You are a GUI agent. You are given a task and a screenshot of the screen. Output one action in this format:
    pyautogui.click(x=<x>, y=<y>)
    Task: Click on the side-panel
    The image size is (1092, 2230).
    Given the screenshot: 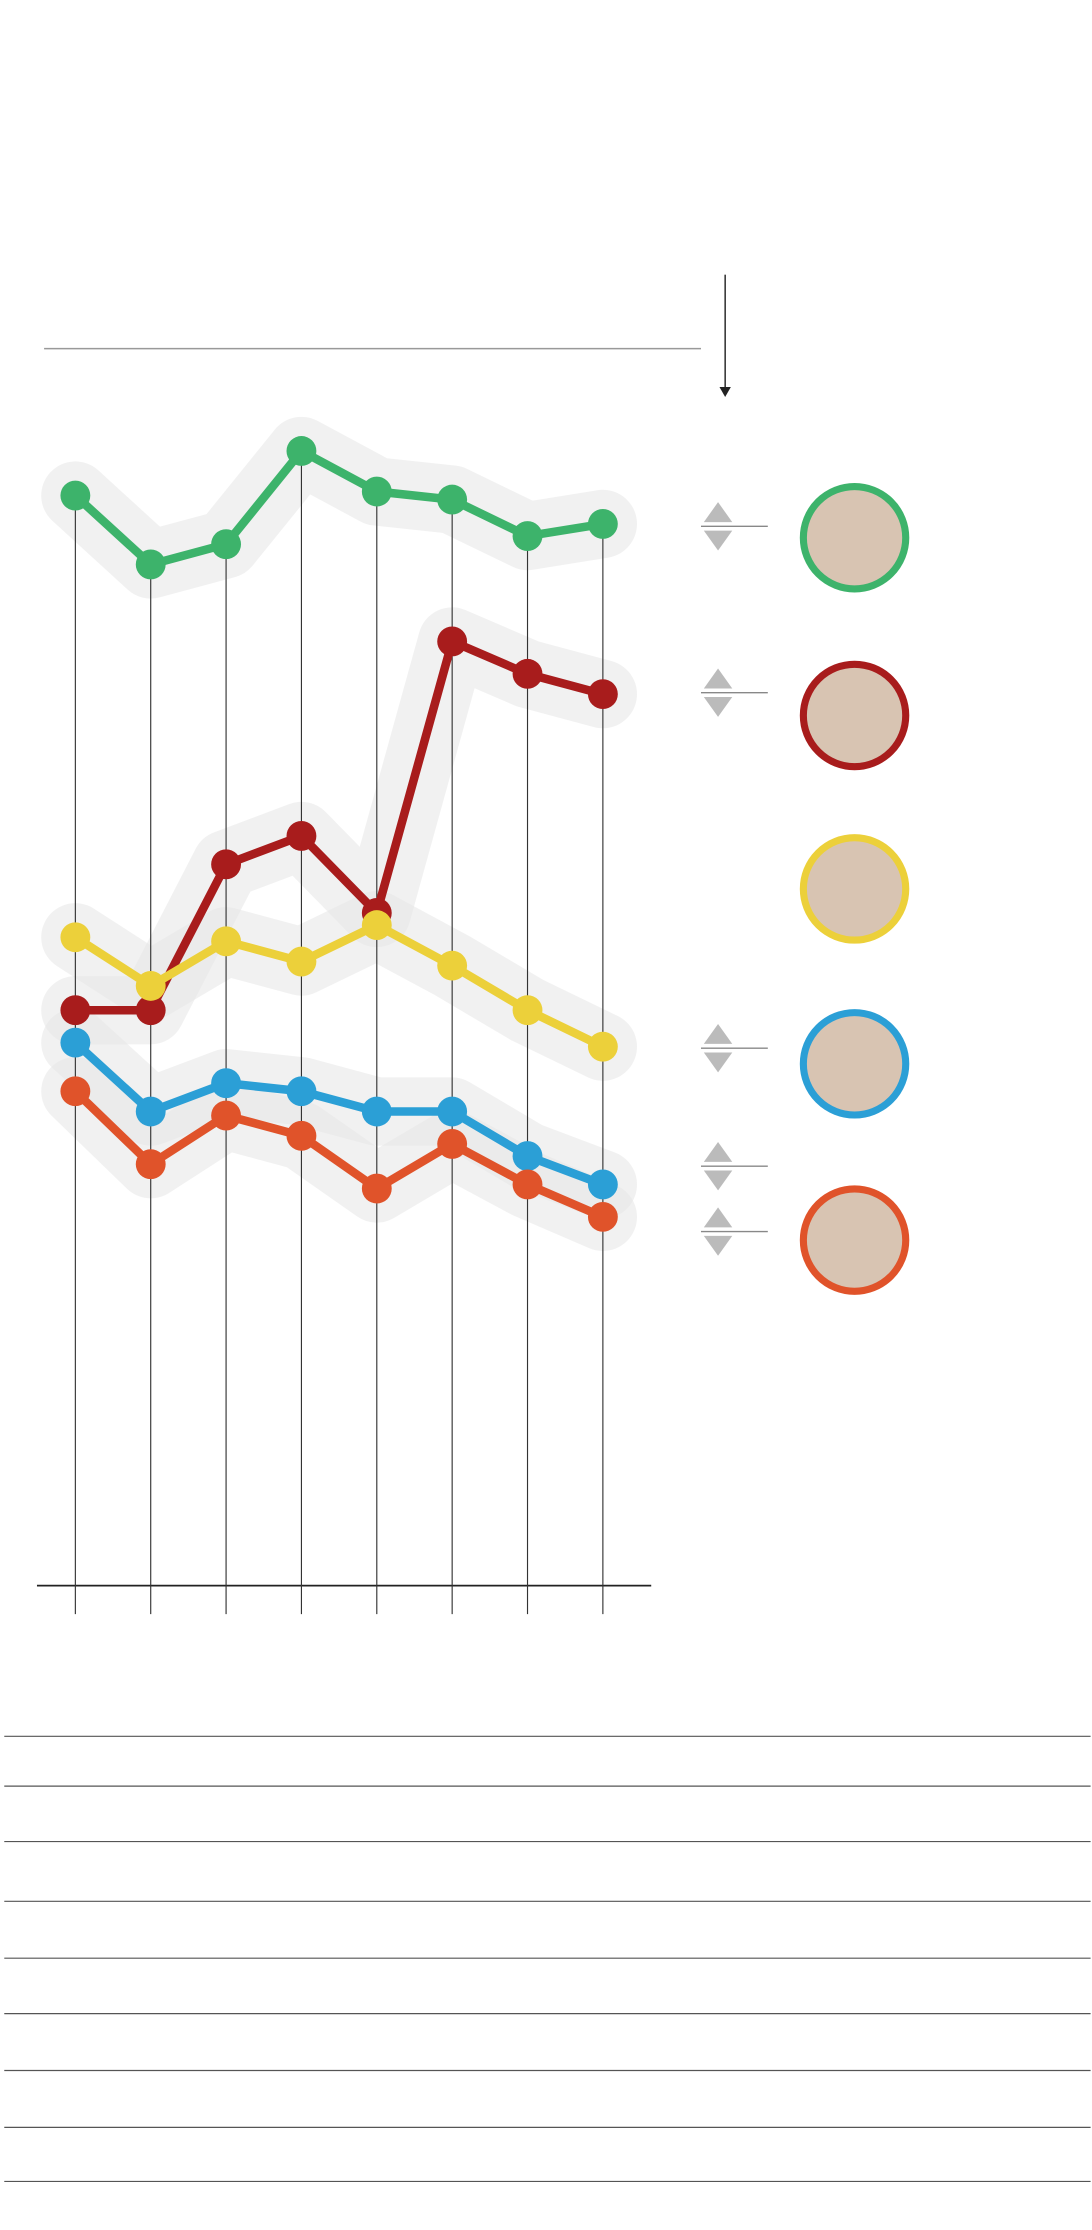 What is the action you would take?
    pyautogui.click(x=805, y=888)
    